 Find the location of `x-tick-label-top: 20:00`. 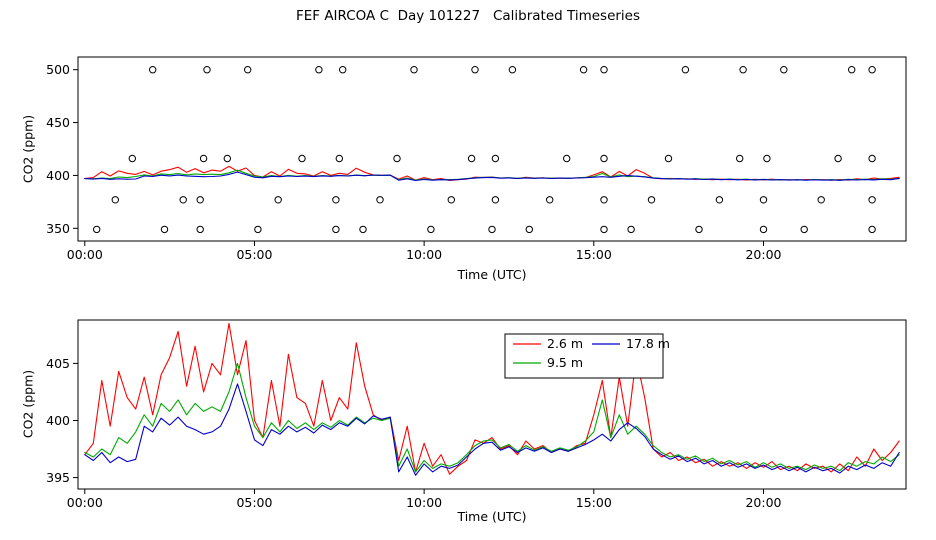

x-tick-label-top: 20:00 is located at coordinates (763, 254).